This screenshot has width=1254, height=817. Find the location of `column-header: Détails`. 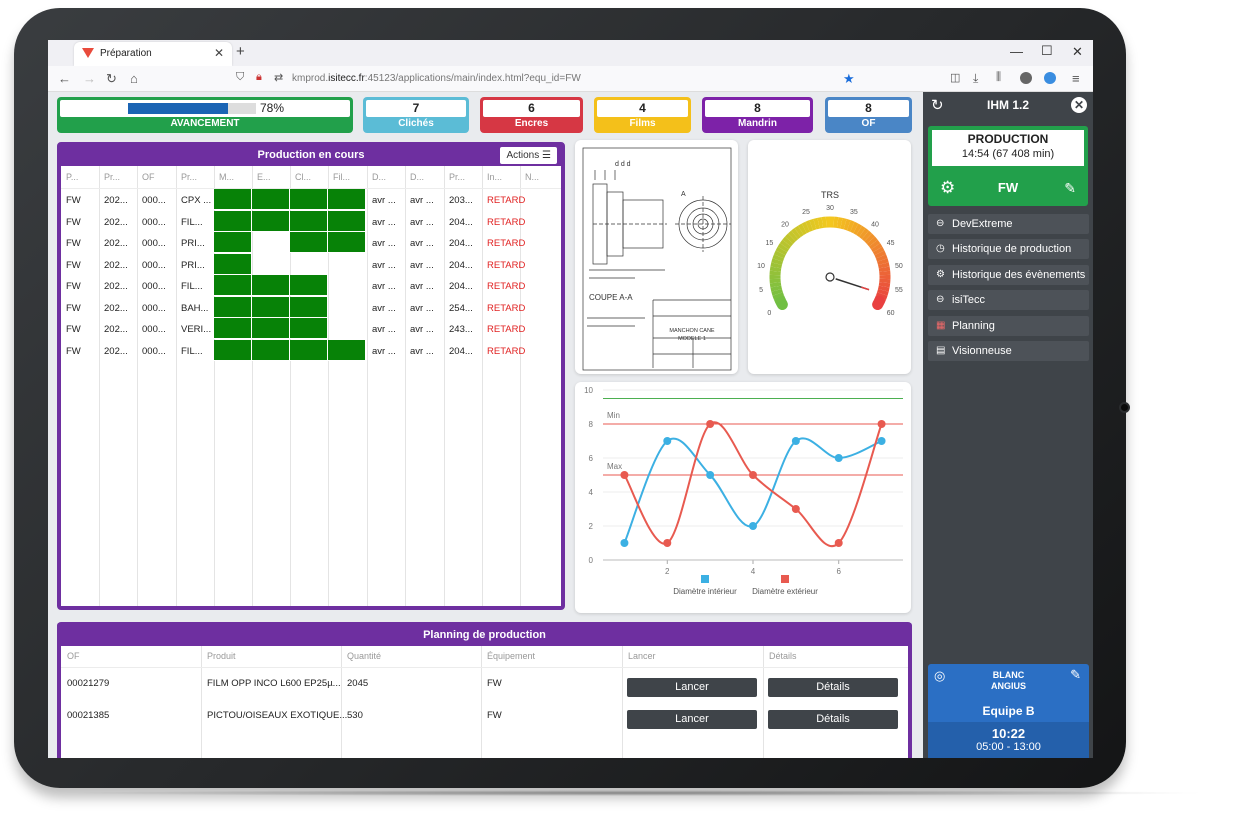

column-header: Détails is located at coordinates (783, 656).